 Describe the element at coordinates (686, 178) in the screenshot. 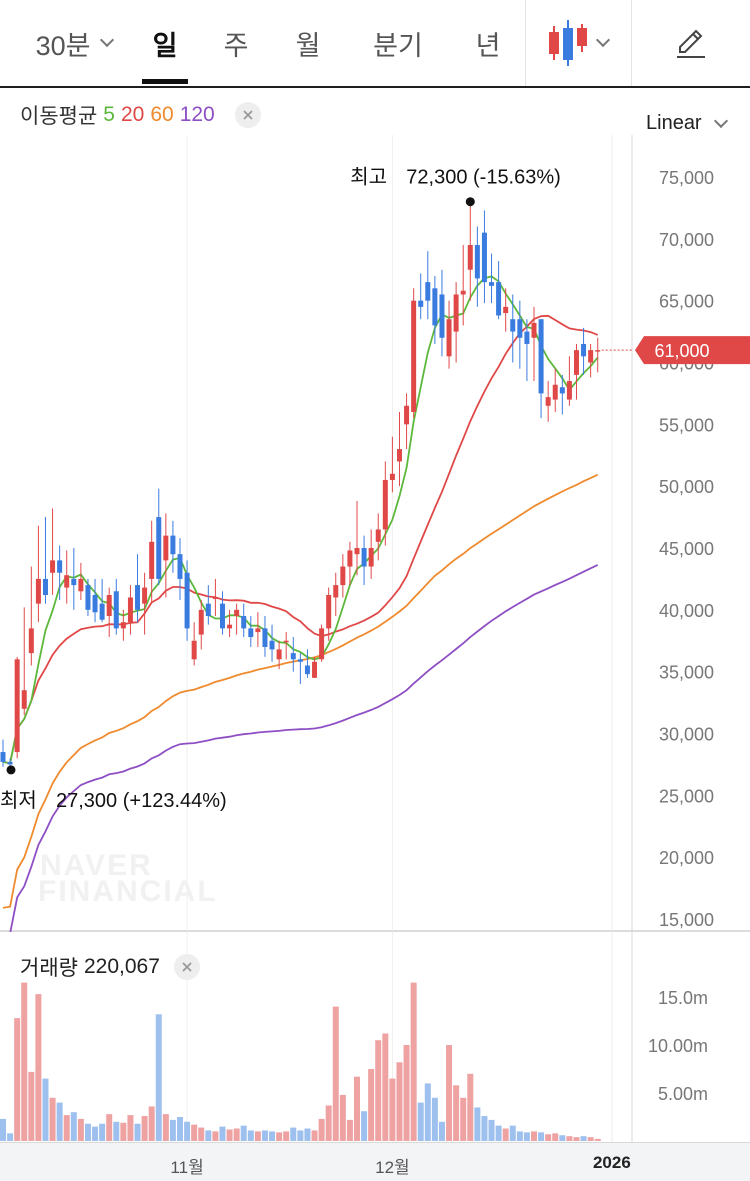

I see `price-tick-label: 75,000` at that location.